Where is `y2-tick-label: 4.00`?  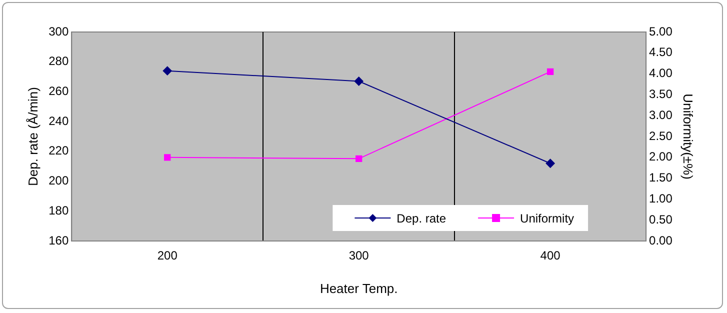 y2-tick-label: 4.00 is located at coordinates (661, 73).